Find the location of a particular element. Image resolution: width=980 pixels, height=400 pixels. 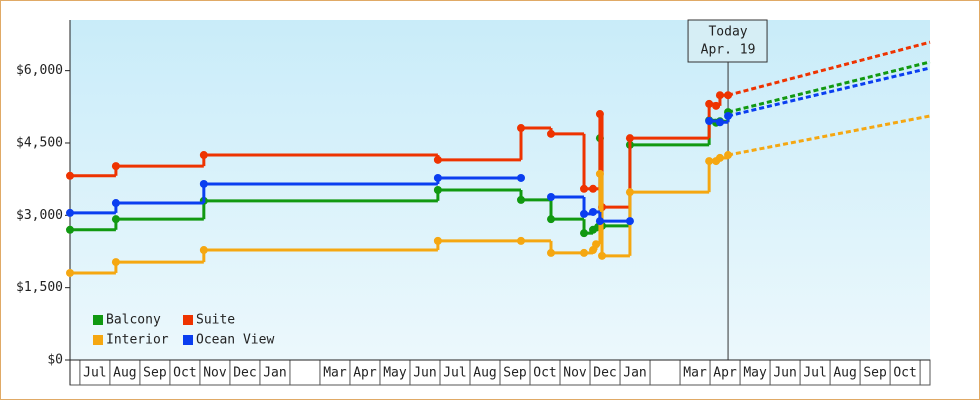

legend-label: Ocean View is located at coordinates (235, 340).